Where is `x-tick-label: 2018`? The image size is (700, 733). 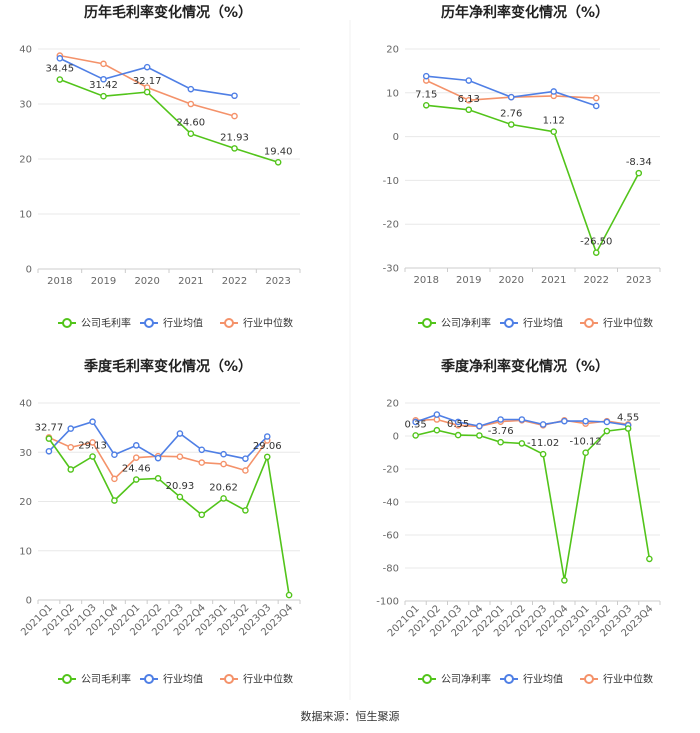
x-tick-label: 2018 is located at coordinates (59, 281).